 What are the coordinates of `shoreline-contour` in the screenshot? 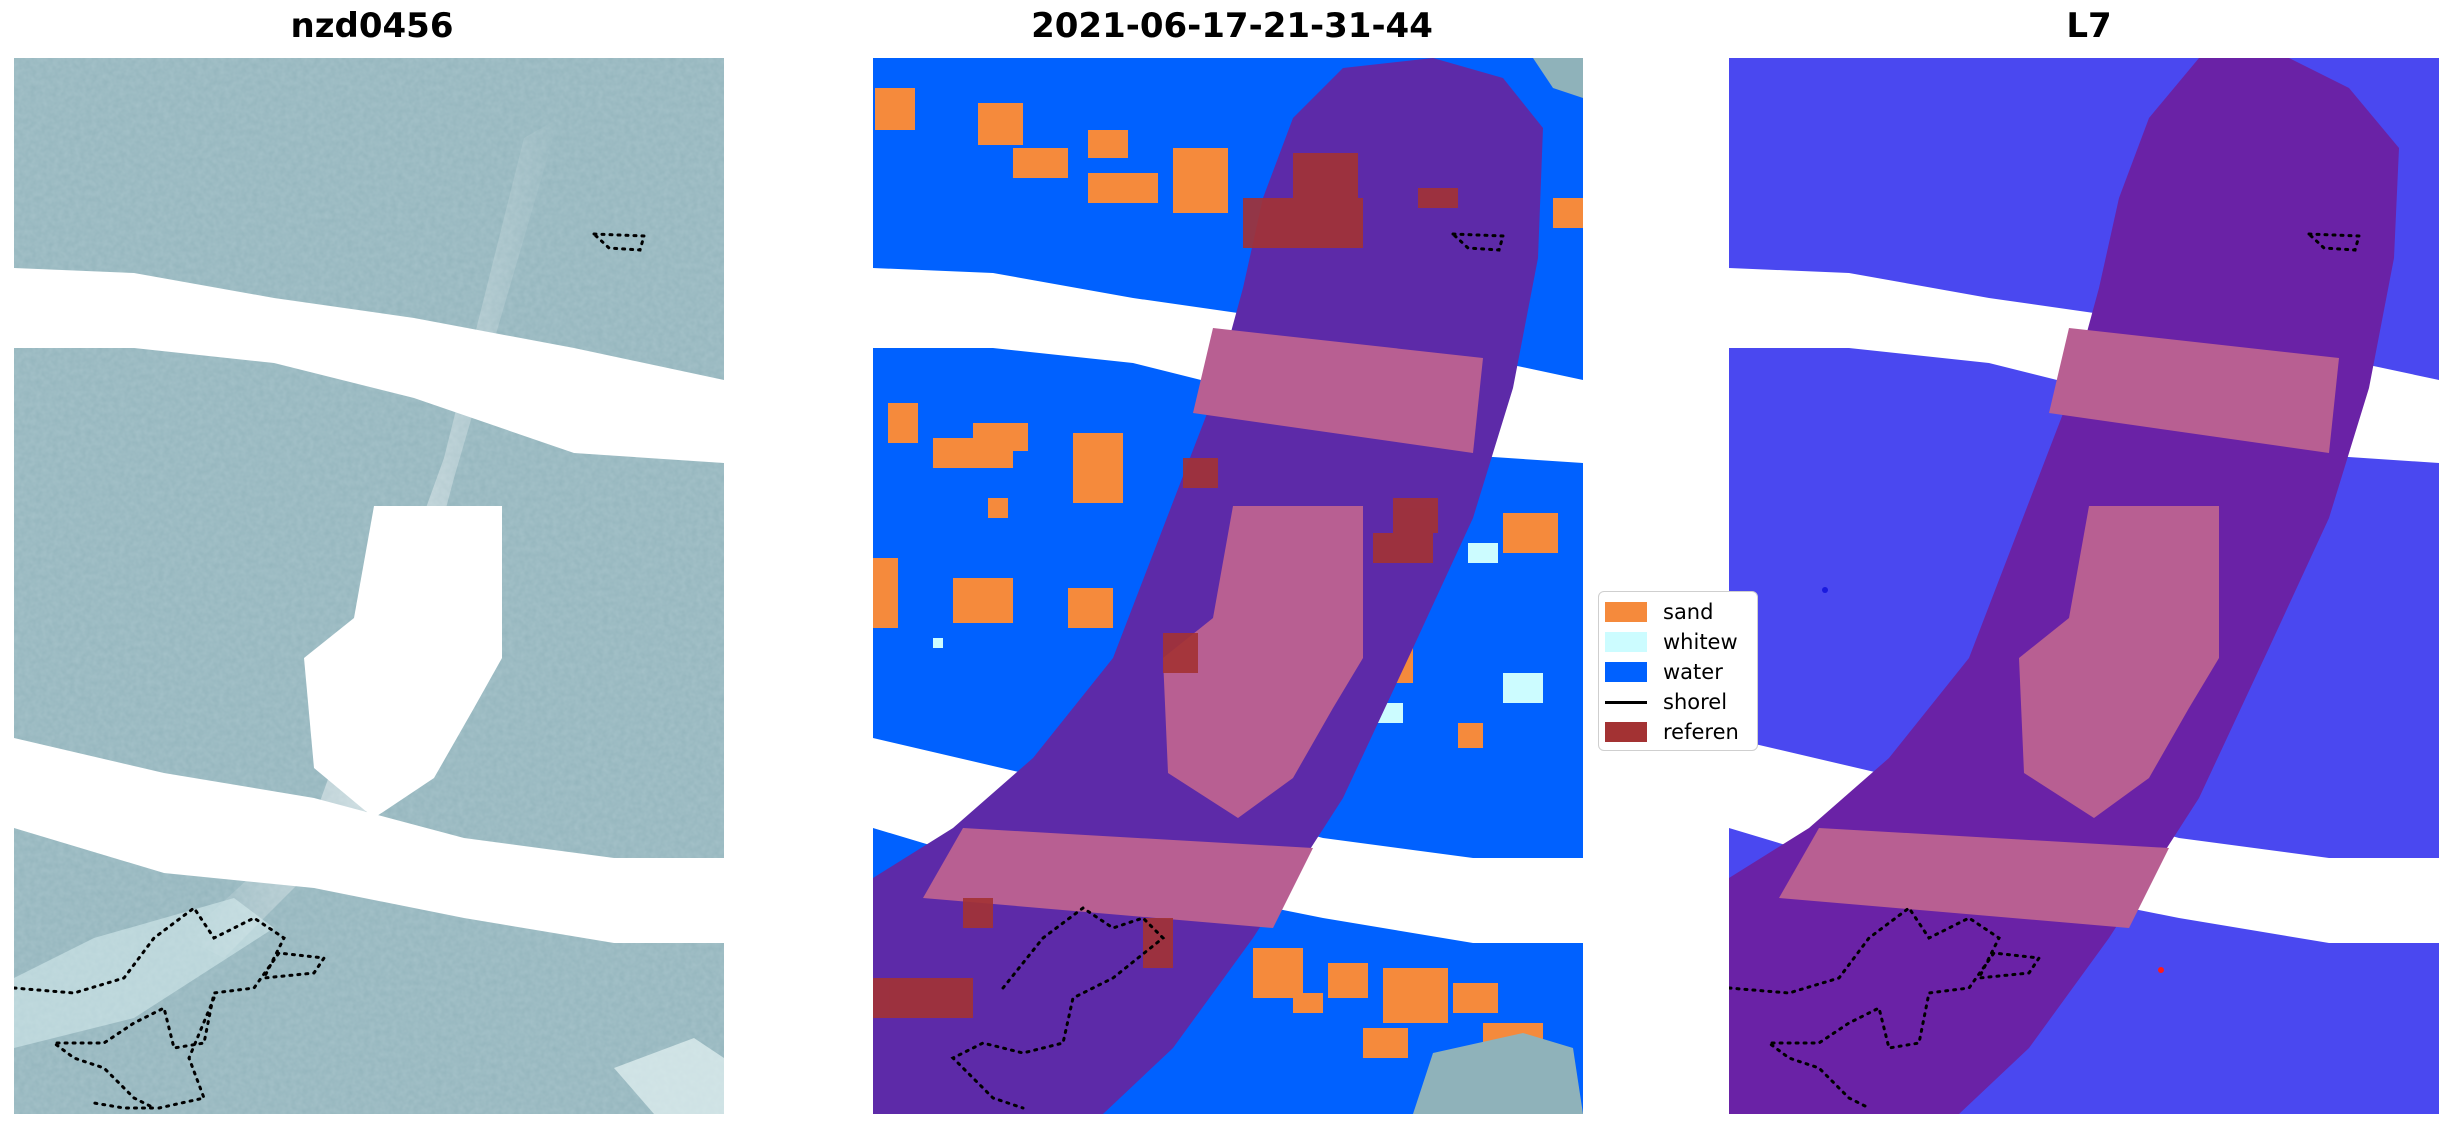 It's located at (170, 1007).